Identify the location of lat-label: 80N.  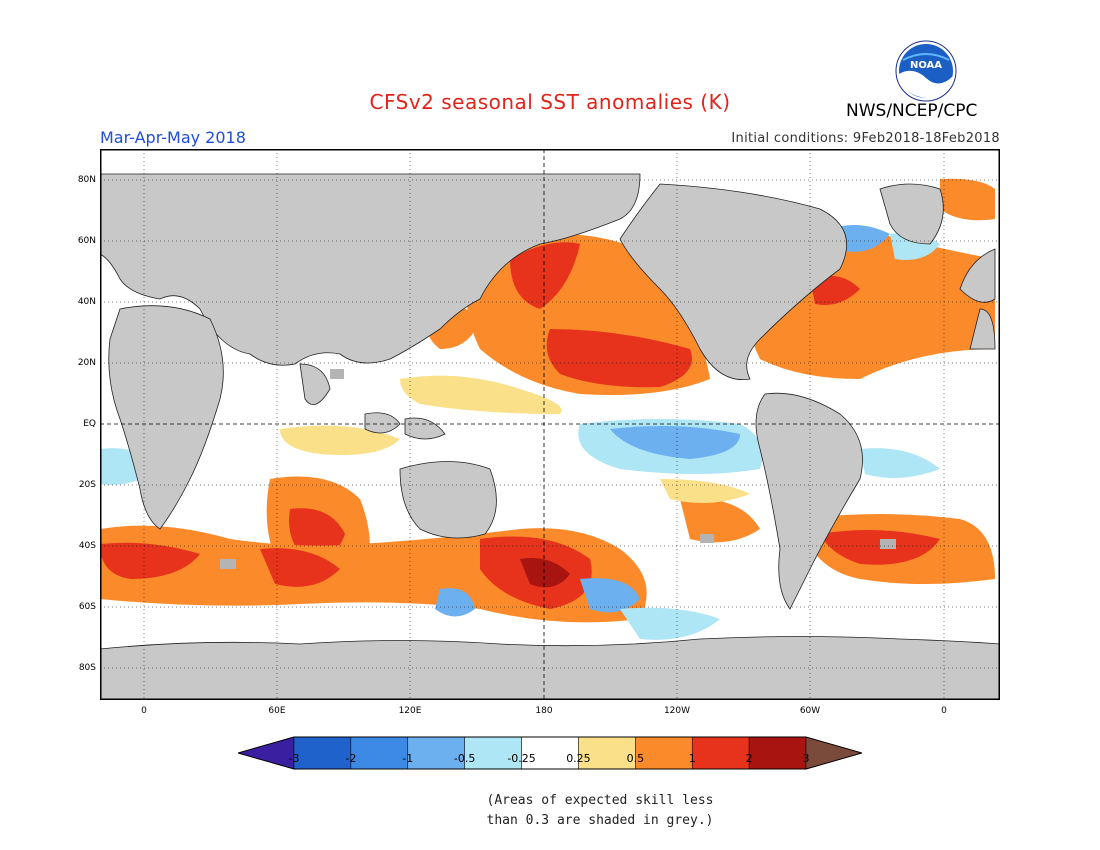
(86, 180).